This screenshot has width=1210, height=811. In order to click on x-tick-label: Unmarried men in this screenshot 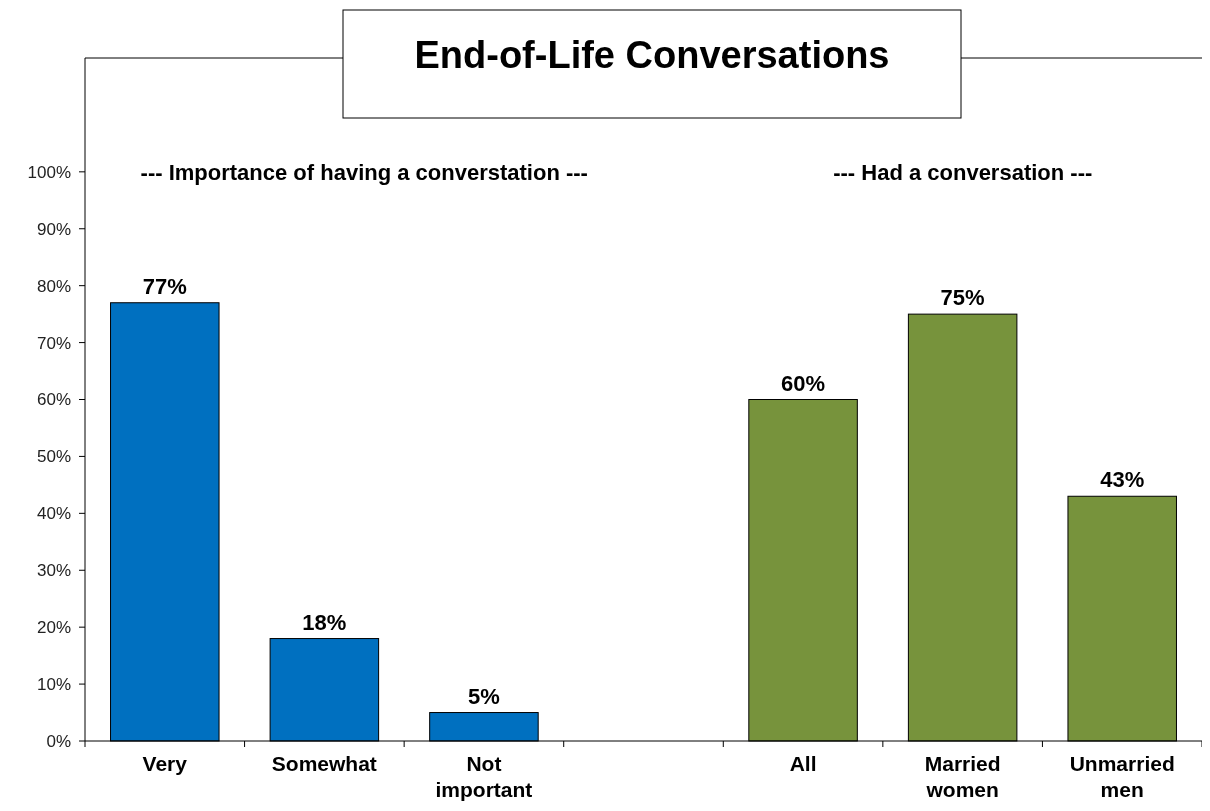, I will do `click(1122, 776)`.